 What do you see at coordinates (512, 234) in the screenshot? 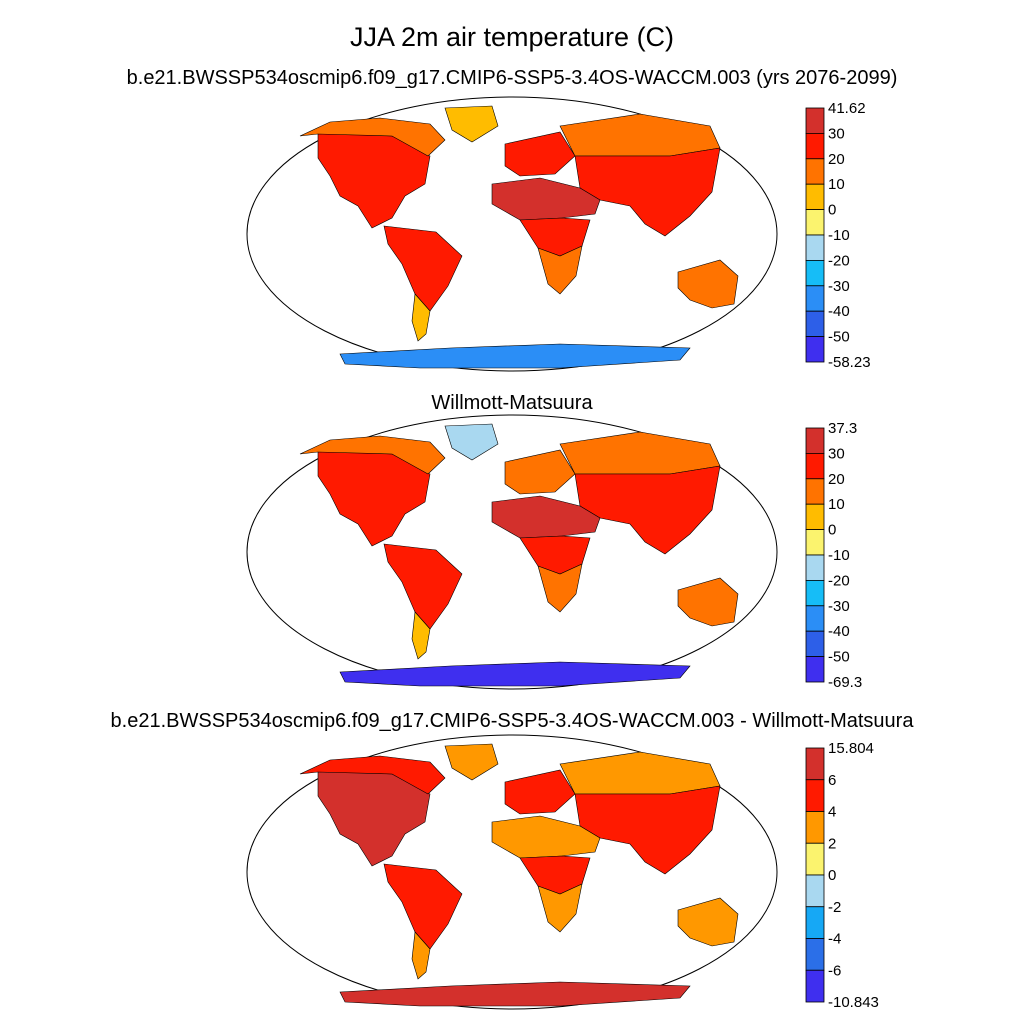
I see `map-panel-model` at bounding box center [512, 234].